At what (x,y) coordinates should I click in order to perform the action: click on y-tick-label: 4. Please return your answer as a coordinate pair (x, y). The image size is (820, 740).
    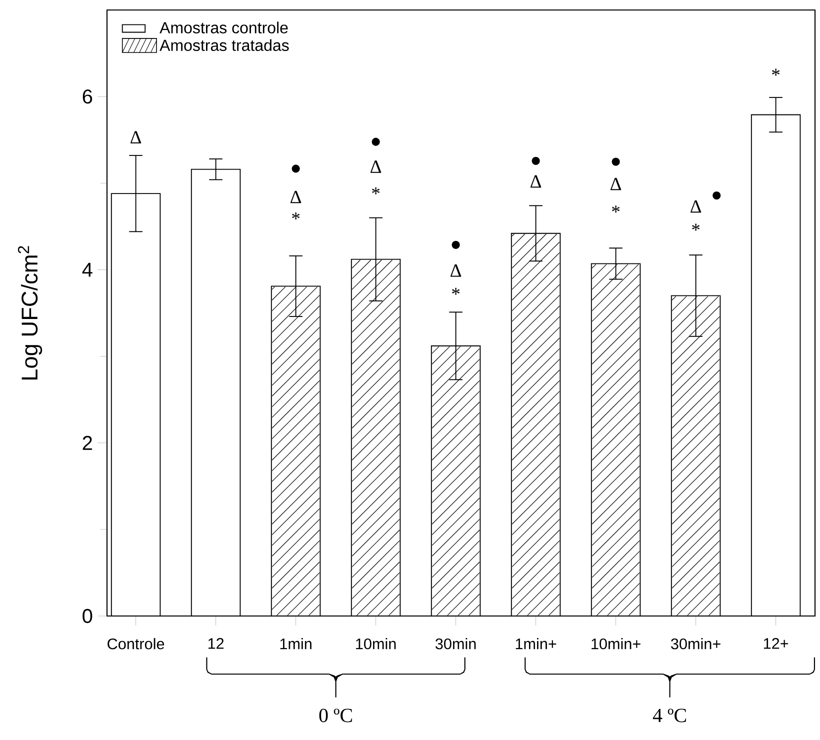
    Looking at the image, I should click on (87, 269).